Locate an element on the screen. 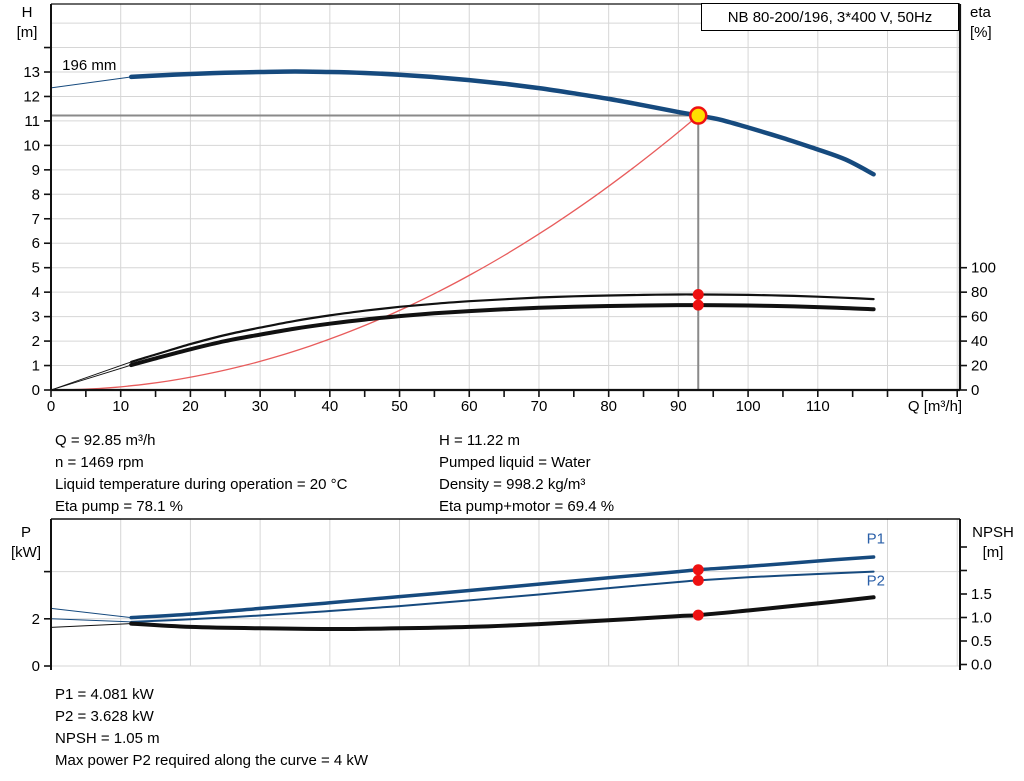  x-tick-label: 0 is located at coordinates (51, 406).